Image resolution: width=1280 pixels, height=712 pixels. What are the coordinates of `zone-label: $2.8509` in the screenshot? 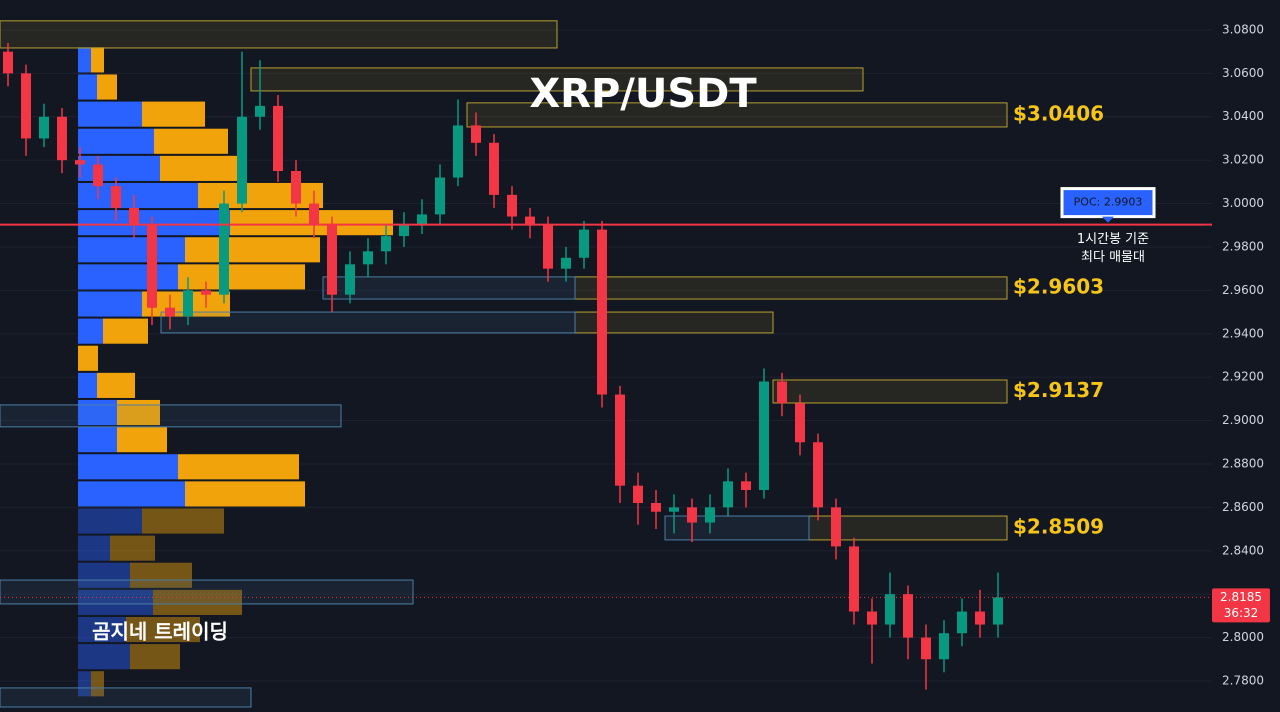 It's located at (1058, 526).